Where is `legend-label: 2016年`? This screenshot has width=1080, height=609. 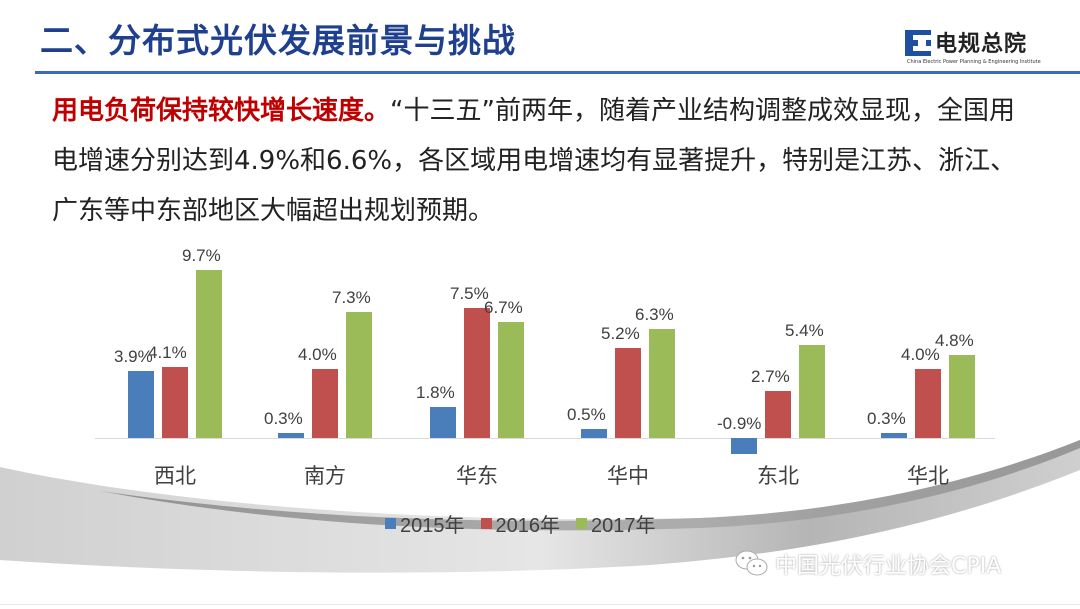 legend-label: 2016年 is located at coordinates (528, 526).